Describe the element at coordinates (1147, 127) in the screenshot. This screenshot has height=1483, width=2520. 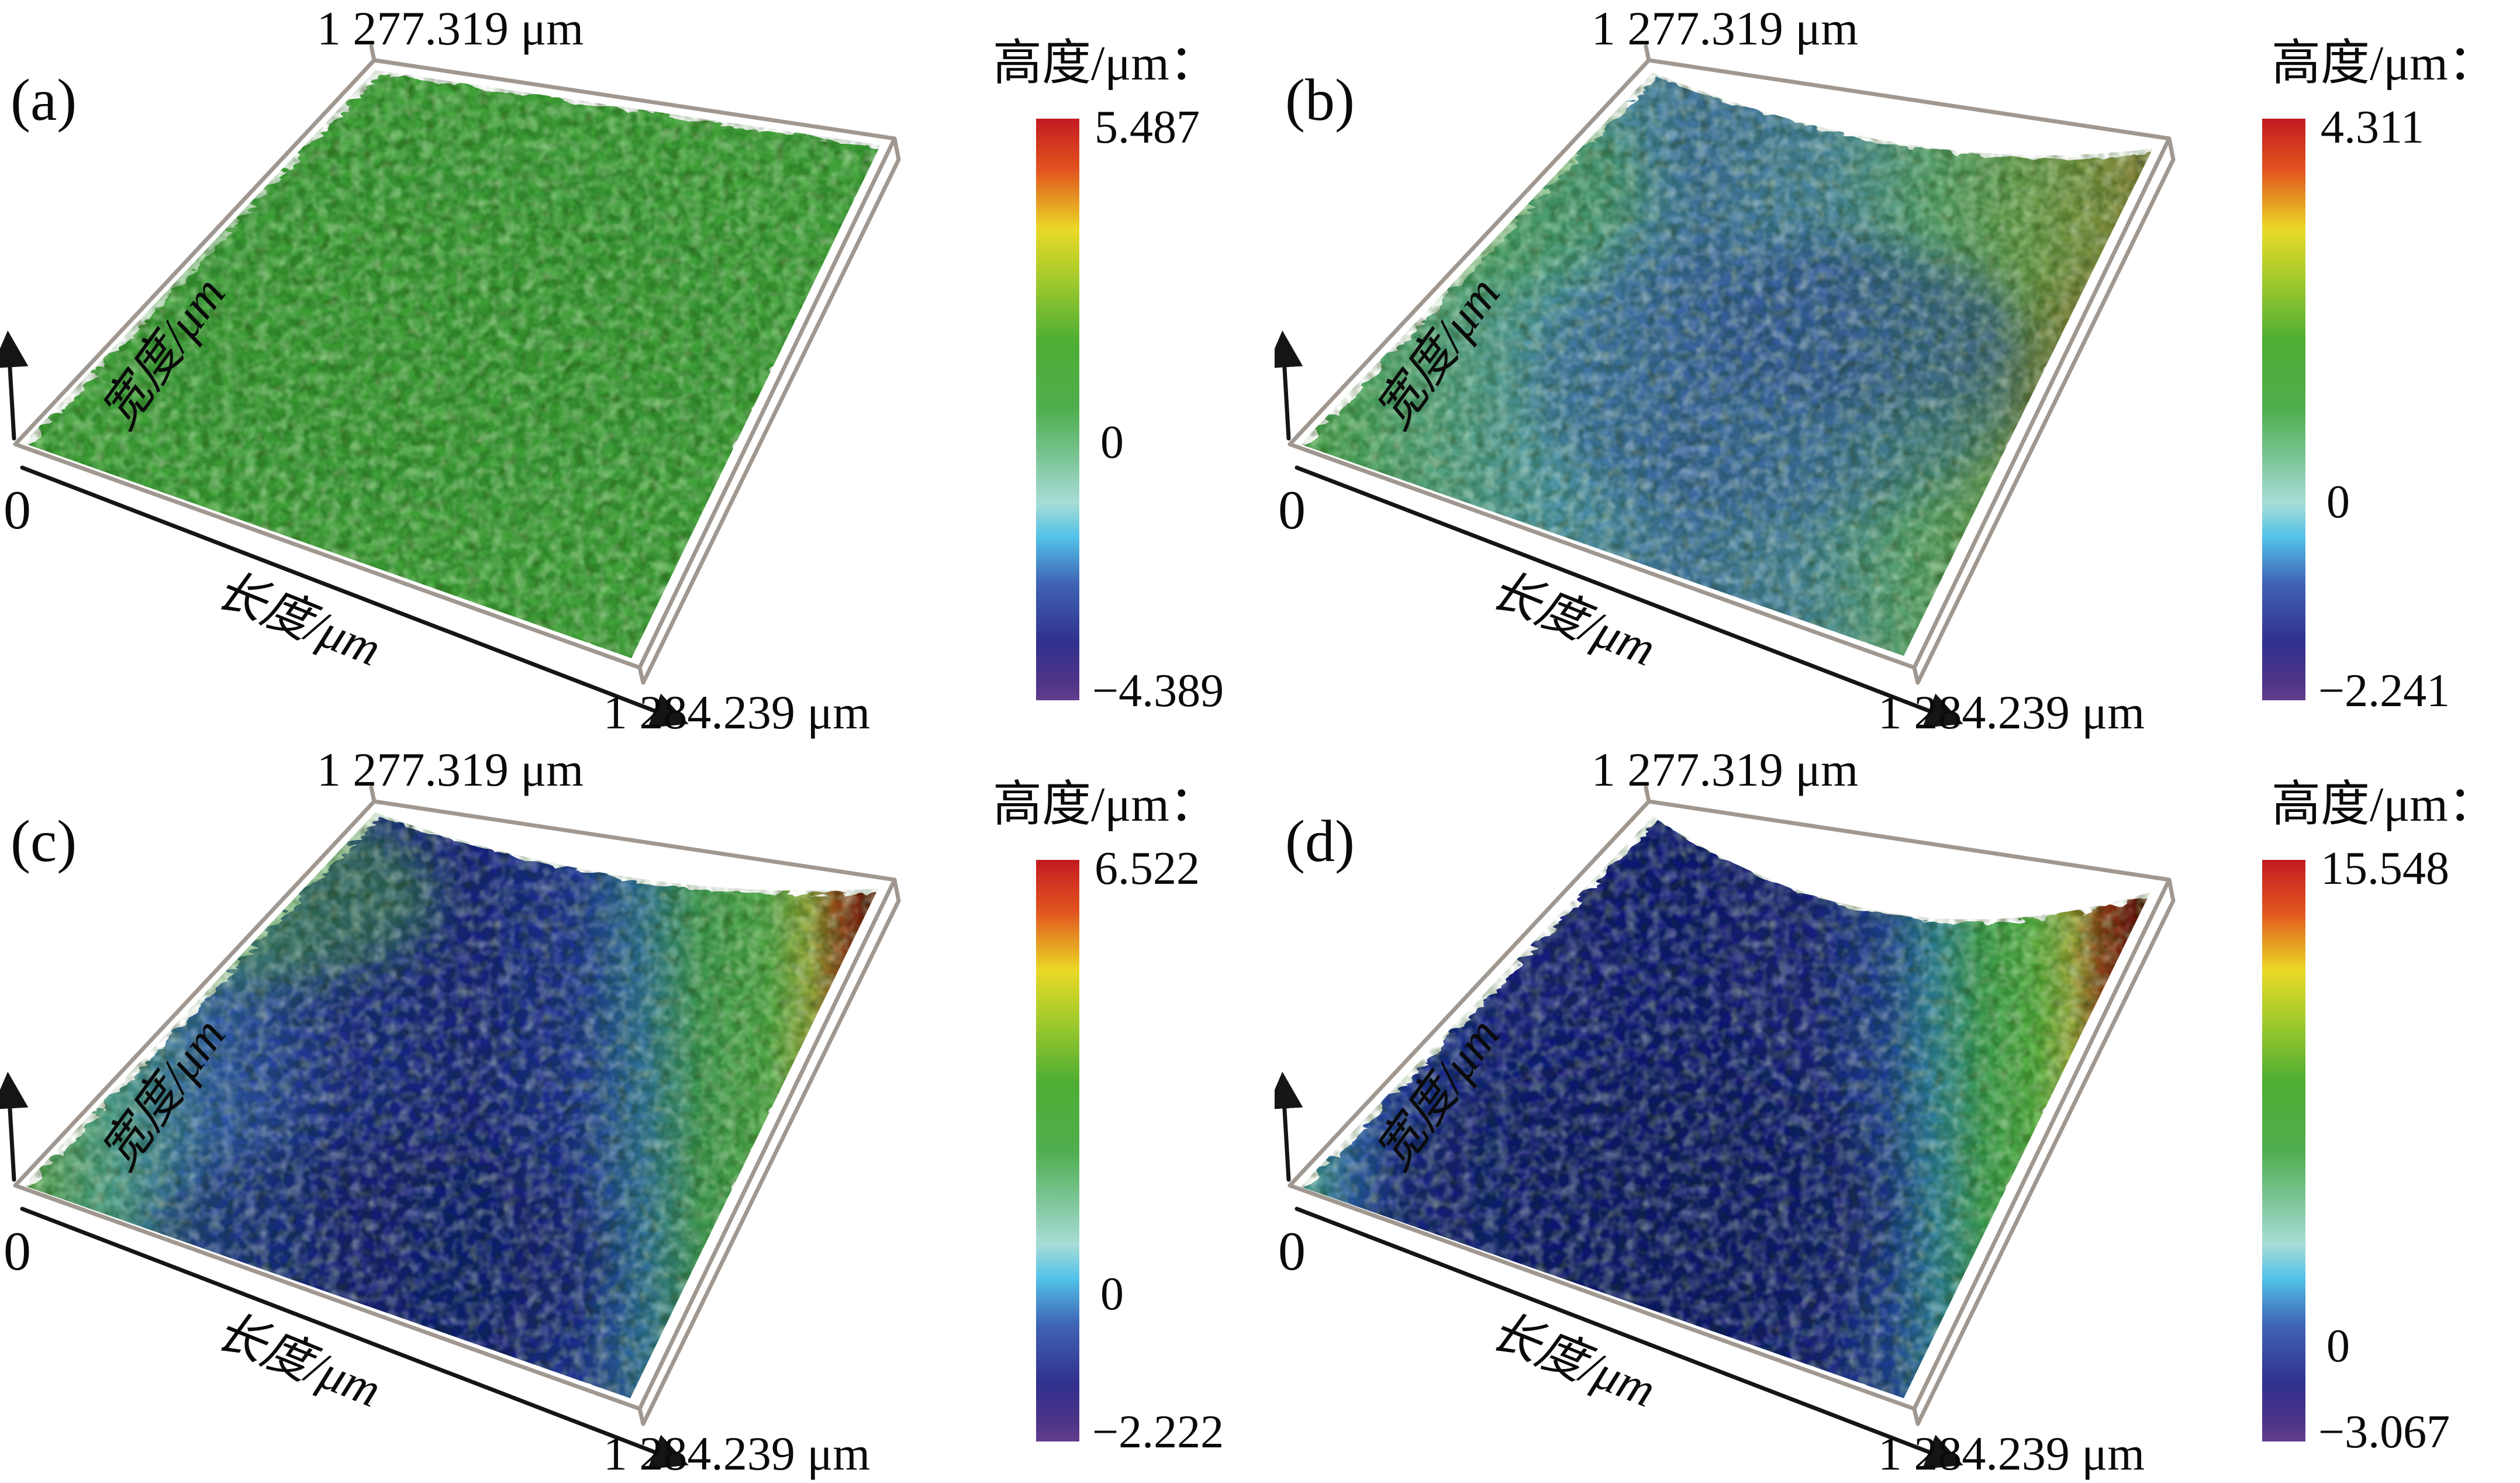
I see `colorbar-max-value: 5.487` at that location.